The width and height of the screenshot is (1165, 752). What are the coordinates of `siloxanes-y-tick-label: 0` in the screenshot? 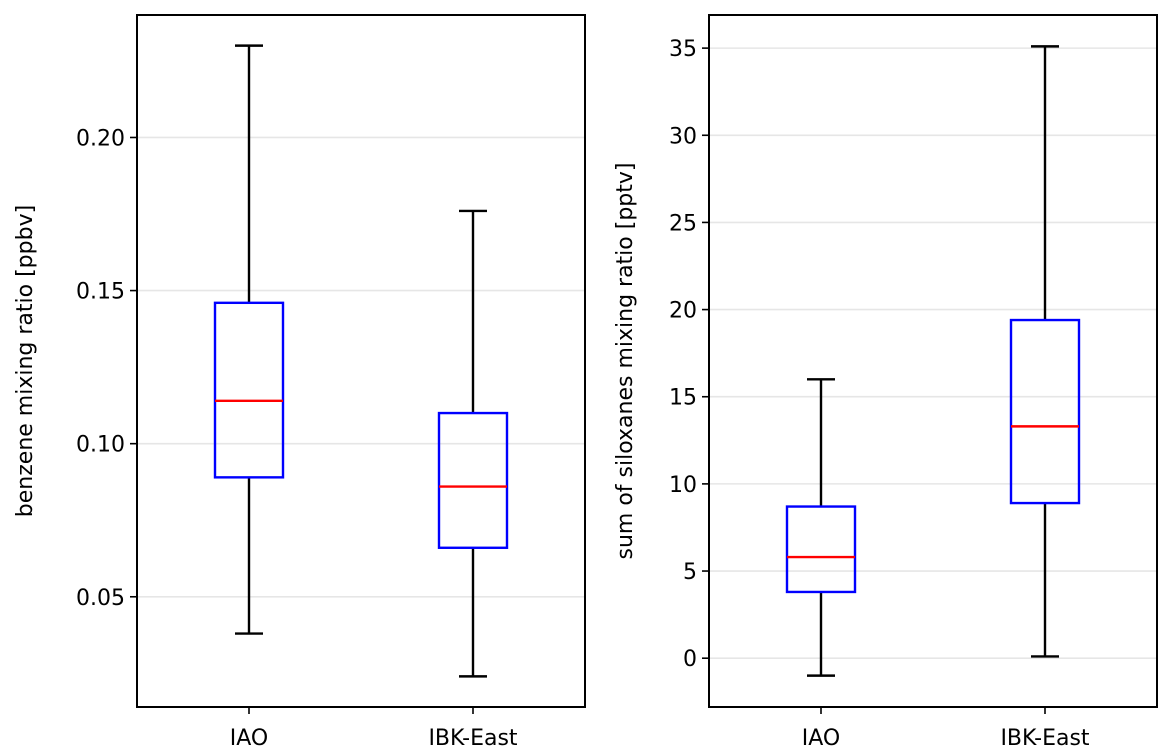 It's located at (690, 659).